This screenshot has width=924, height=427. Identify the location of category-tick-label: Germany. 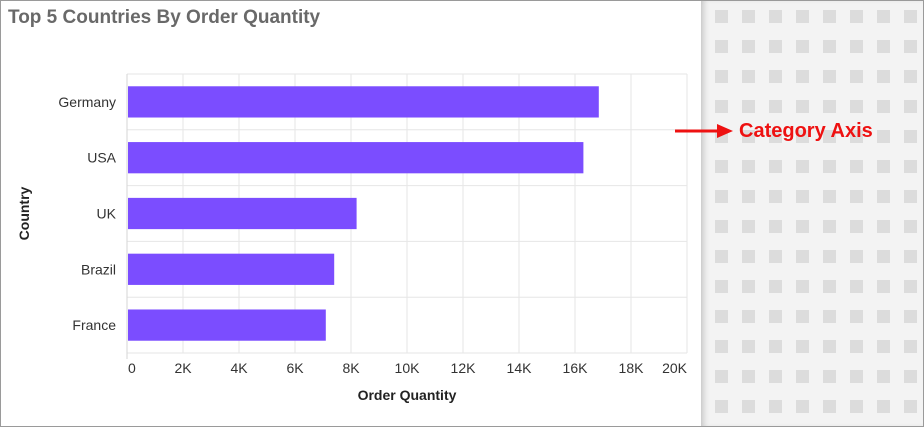
(87, 102).